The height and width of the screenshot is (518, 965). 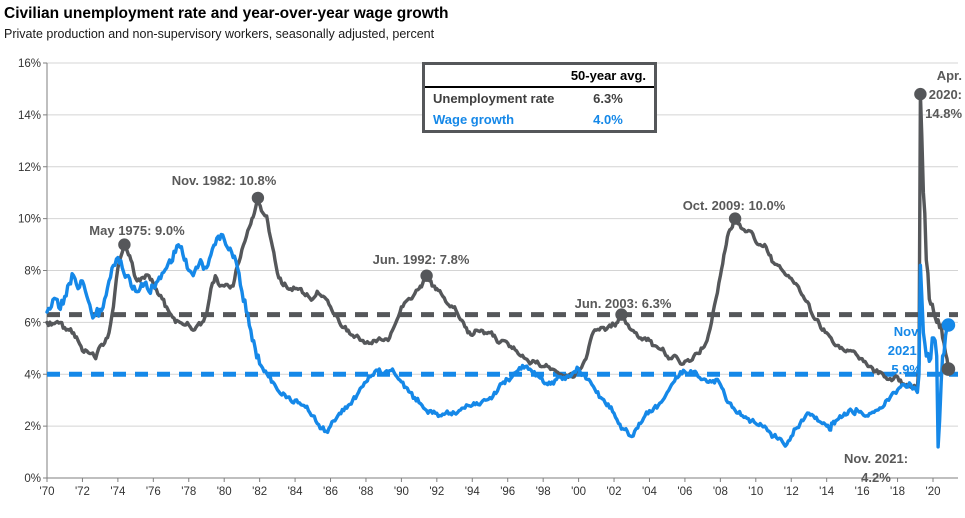 I want to click on y-tick-label: 14%, so click(x=29, y=116).